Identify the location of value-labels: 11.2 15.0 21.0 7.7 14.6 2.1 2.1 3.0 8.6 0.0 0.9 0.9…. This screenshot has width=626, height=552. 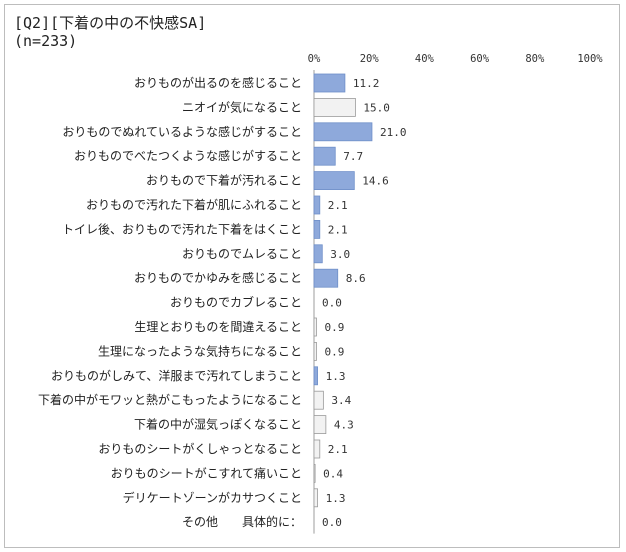
(364, 303).